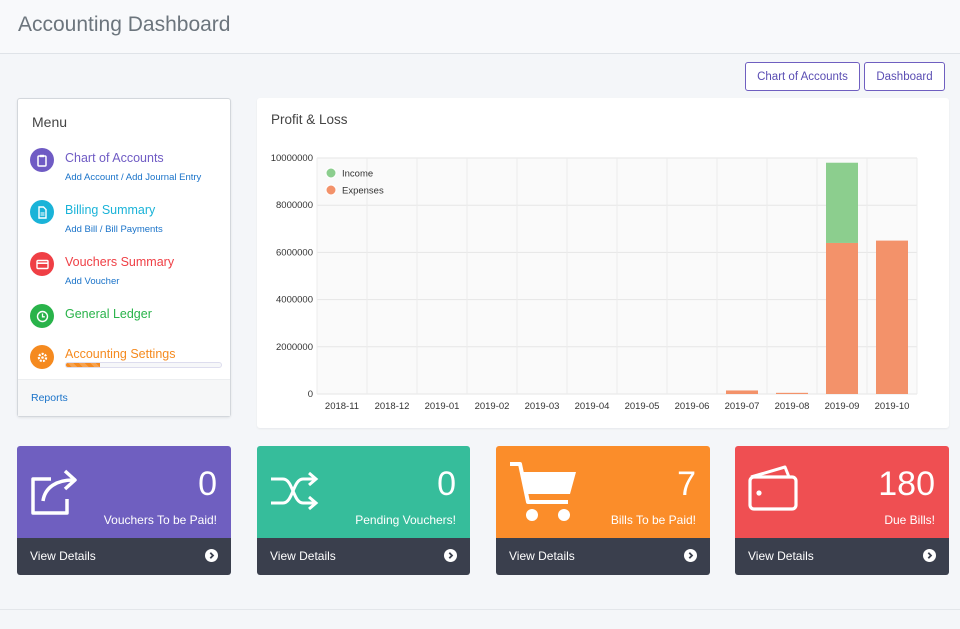 The width and height of the screenshot is (960, 629). I want to click on stat-card-due-bills: 180 Due Bills! View Details, so click(842, 510).